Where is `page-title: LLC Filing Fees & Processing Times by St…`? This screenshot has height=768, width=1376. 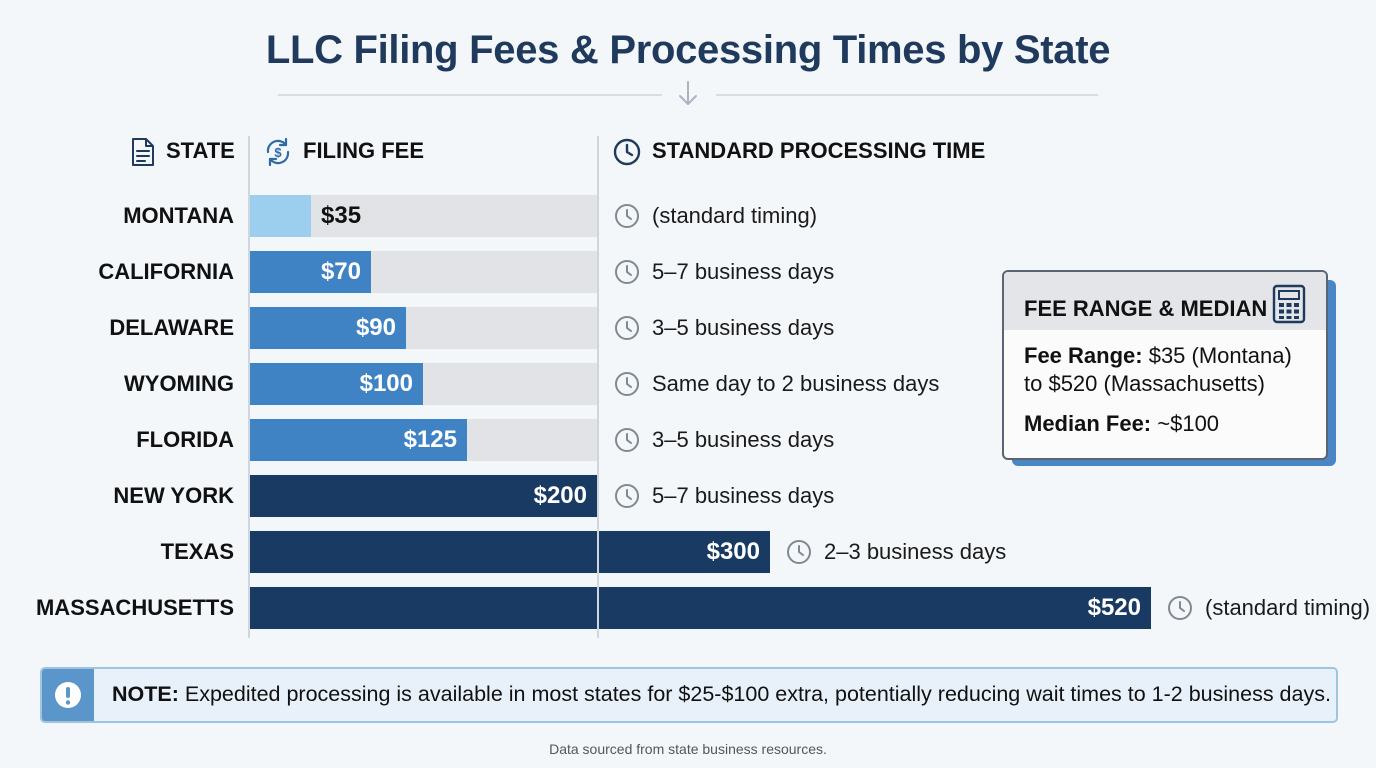 page-title: LLC Filing Fees & Processing Times by St… is located at coordinates (688, 50).